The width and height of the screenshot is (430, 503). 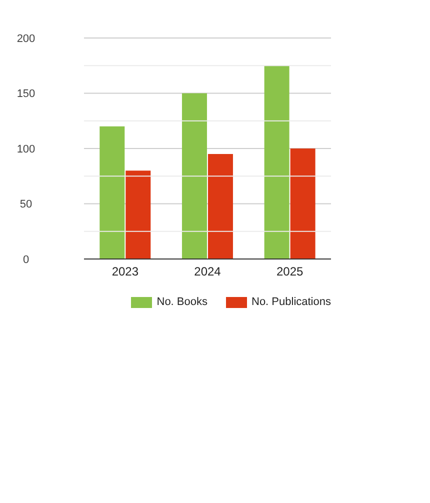 What do you see at coordinates (182, 302) in the screenshot?
I see `legend-label: No. Books` at bounding box center [182, 302].